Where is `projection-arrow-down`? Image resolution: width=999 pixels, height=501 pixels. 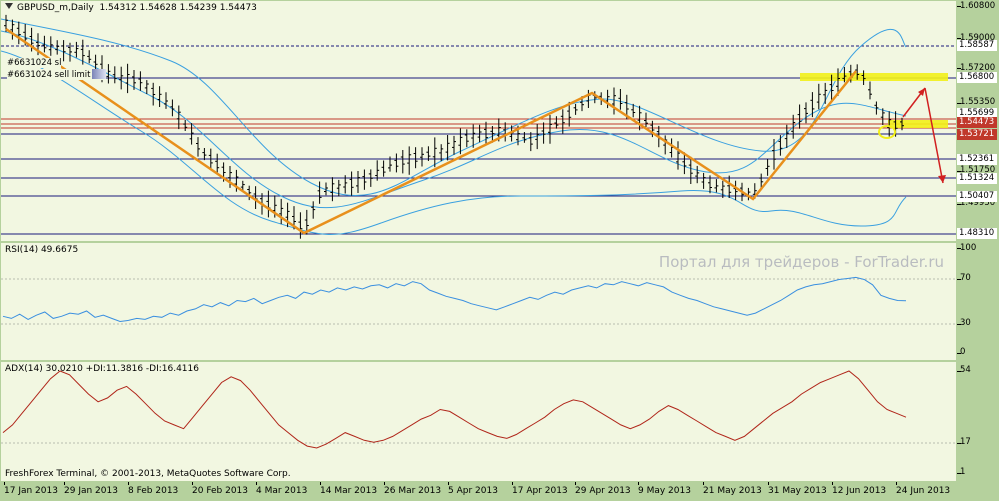 projection-arrow-down is located at coordinates (934, 135).